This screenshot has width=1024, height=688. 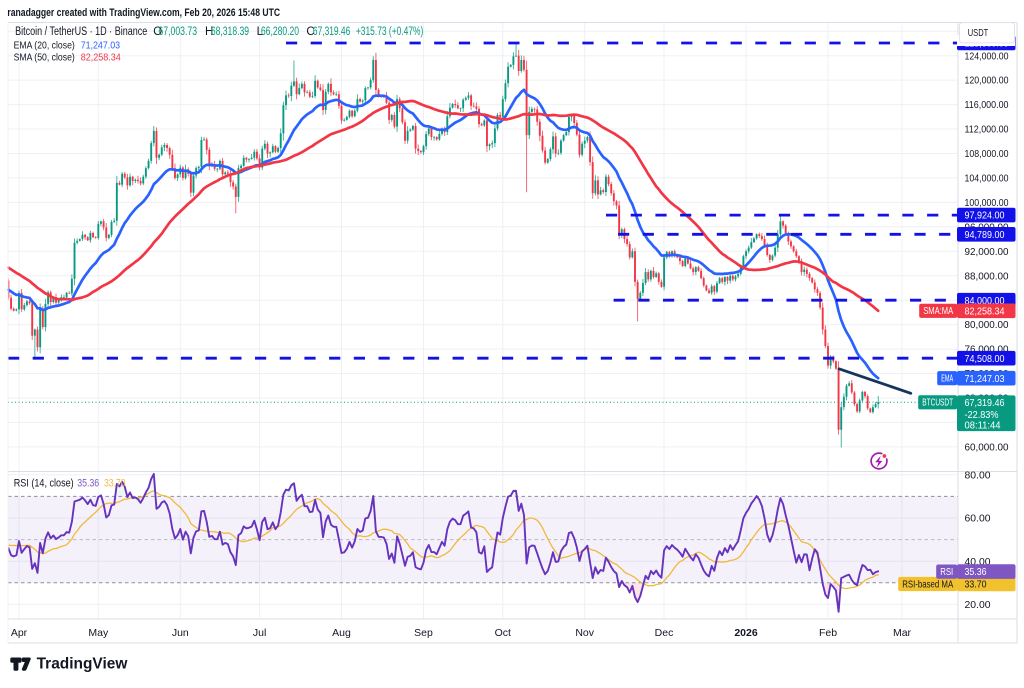 I want to click on svg-text: 124,000.00, so click(x=987, y=56).